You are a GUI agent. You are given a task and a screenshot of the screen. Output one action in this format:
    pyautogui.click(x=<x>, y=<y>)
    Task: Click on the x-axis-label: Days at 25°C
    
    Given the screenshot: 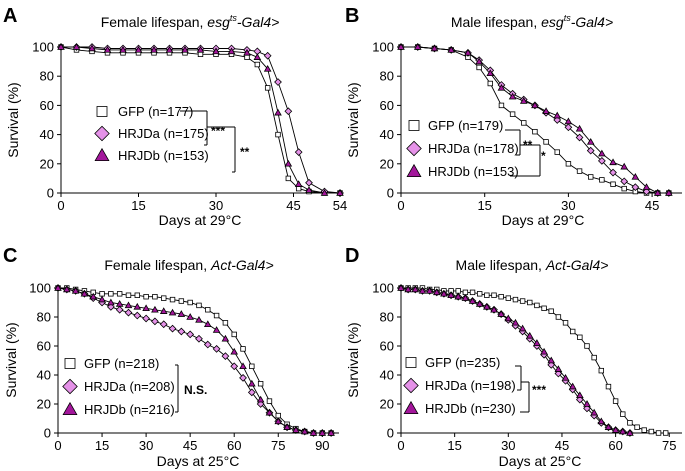 What is the action you would take?
    pyautogui.click(x=540, y=461)
    